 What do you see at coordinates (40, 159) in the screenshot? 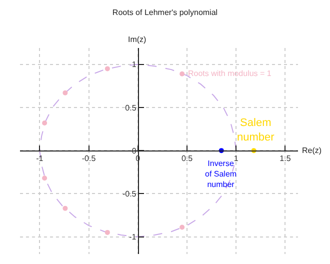
I see `x-tick-label: -1` at bounding box center [40, 159].